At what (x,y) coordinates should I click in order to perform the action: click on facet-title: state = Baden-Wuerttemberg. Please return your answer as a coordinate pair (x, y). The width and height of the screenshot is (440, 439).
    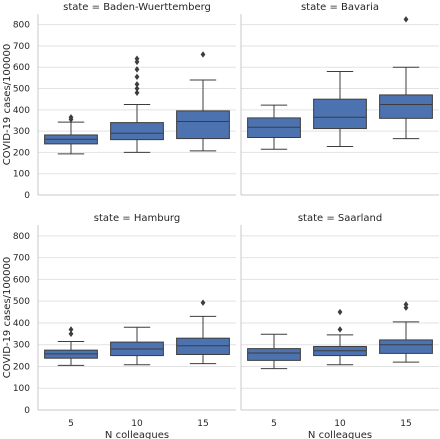
    Looking at the image, I should click on (137, 7).